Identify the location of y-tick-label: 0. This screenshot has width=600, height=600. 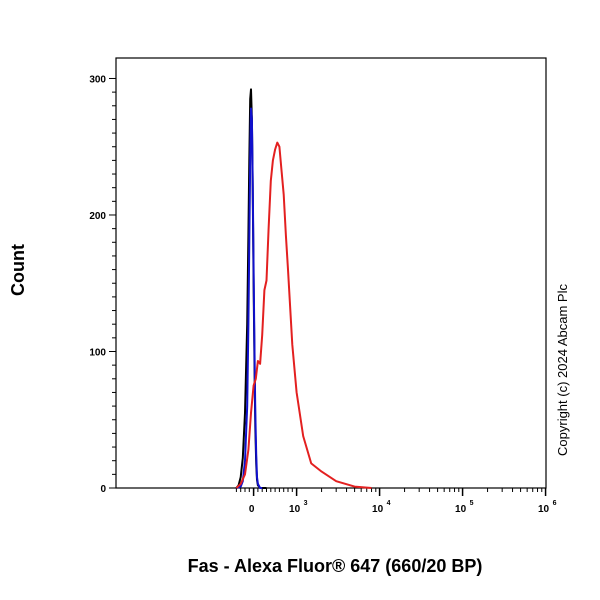
(103, 489).